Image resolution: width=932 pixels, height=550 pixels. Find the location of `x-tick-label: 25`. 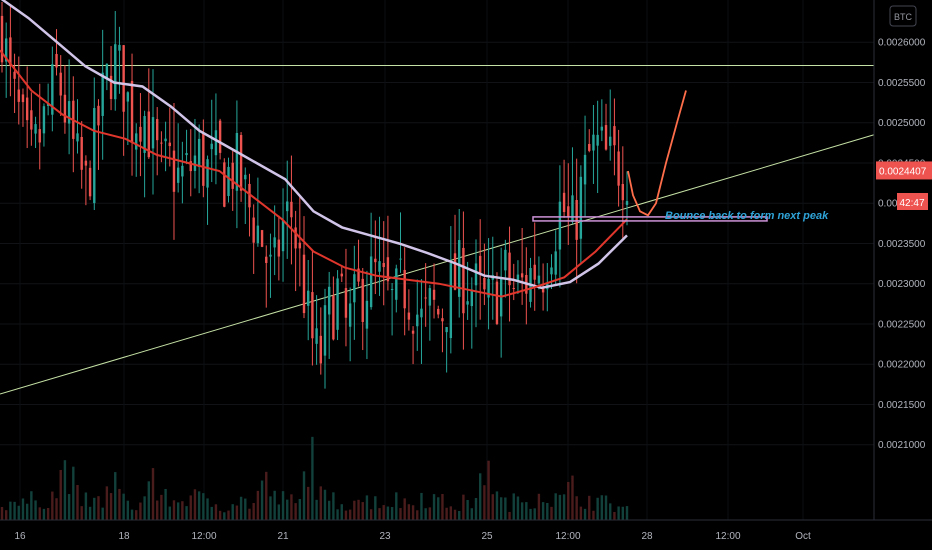

x-tick-label: 25 is located at coordinates (487, 536).